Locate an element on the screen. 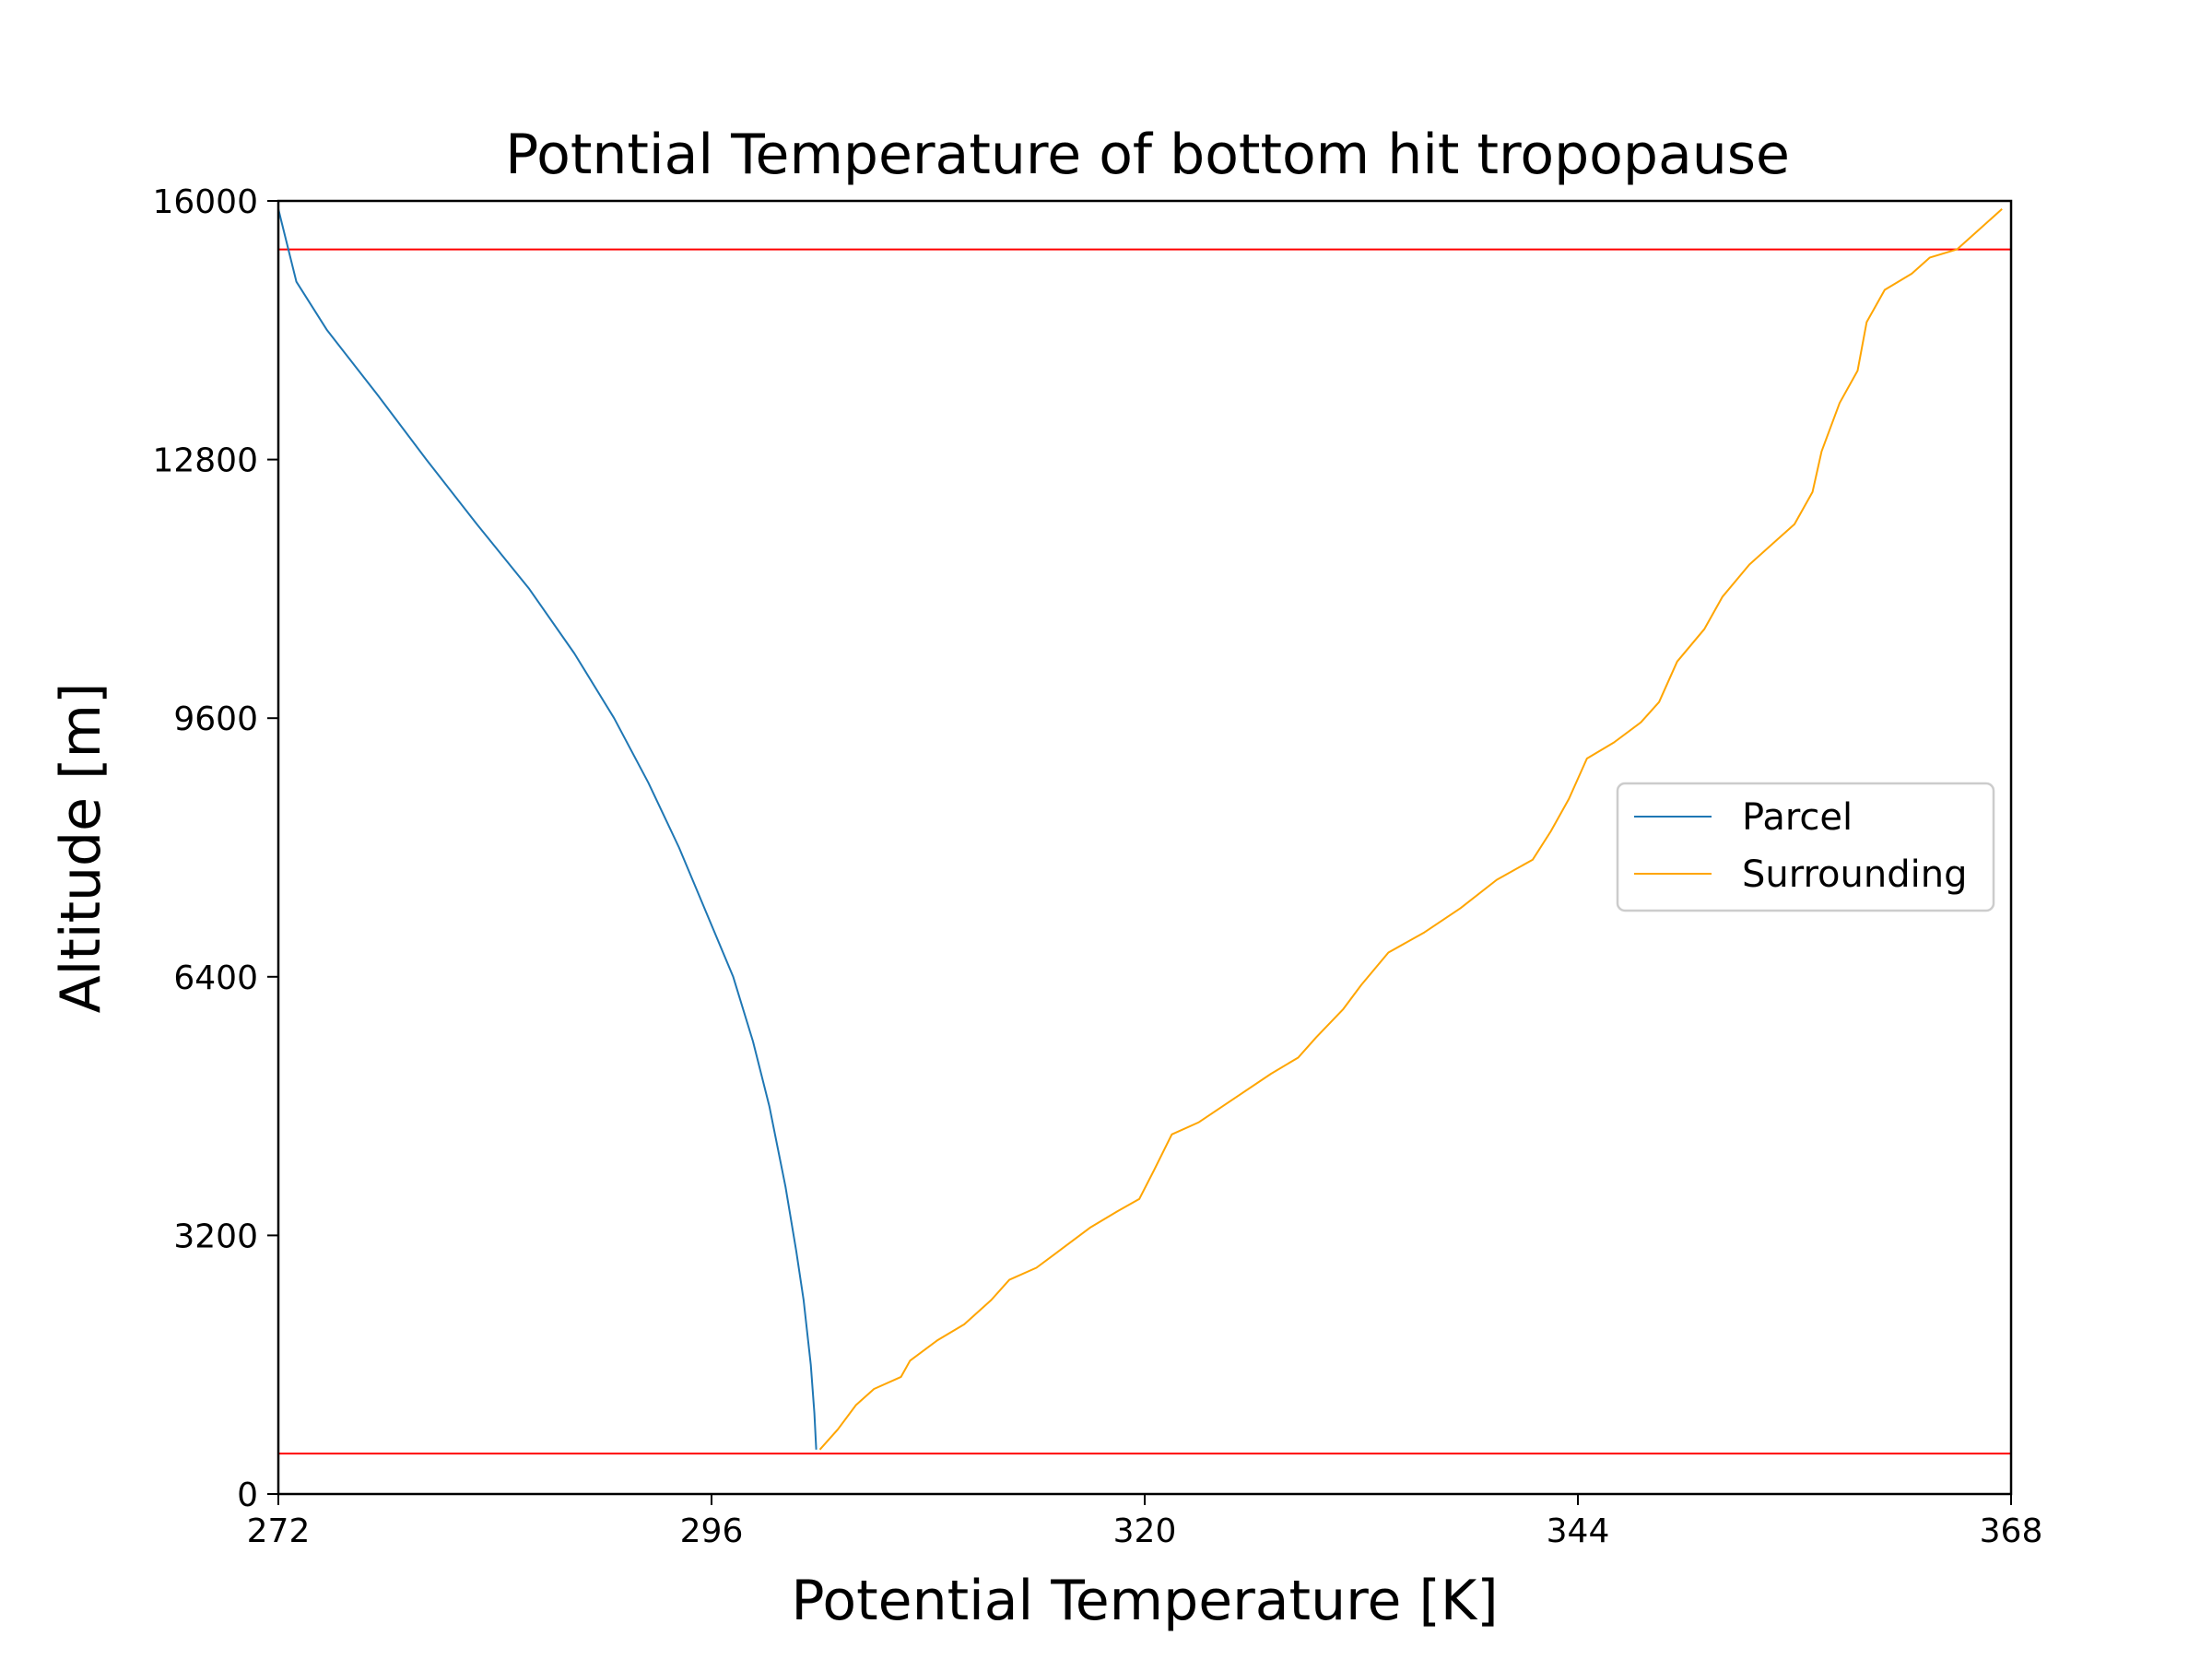 The height and width of the screenshot is (1659, 2212). y-tick-label: 12800 is located at coordinates (205, 461).